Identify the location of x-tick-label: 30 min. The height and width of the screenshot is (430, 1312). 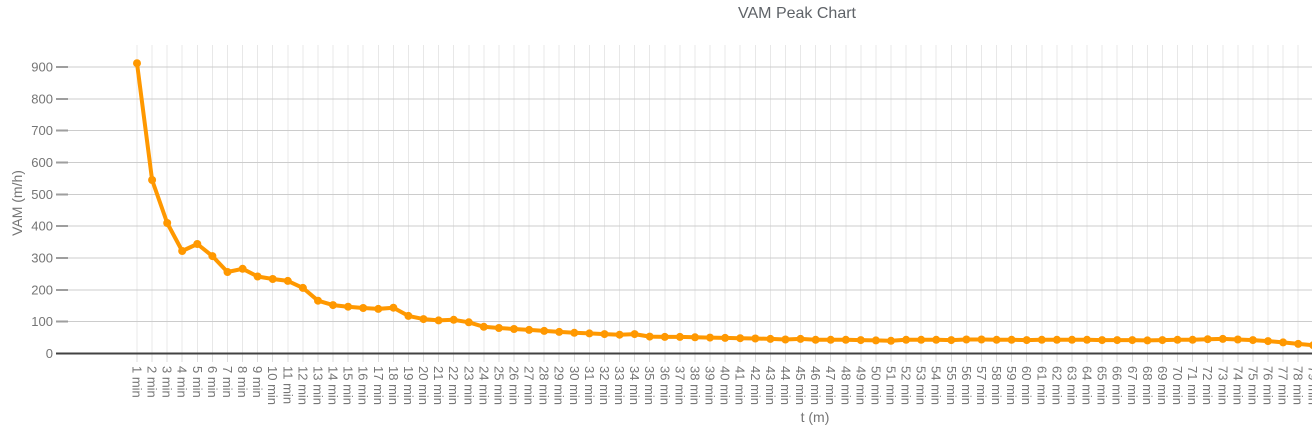
(574, 385).